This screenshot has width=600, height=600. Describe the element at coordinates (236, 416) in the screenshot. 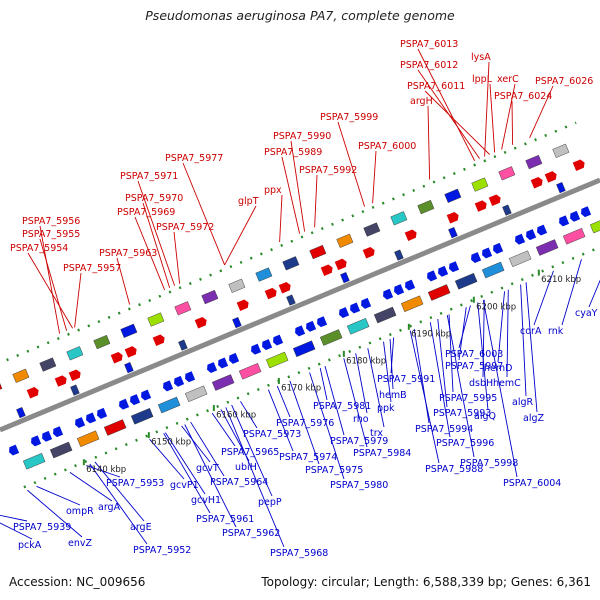

I see `ruler-tick-label: 6160 kbp` at that location.